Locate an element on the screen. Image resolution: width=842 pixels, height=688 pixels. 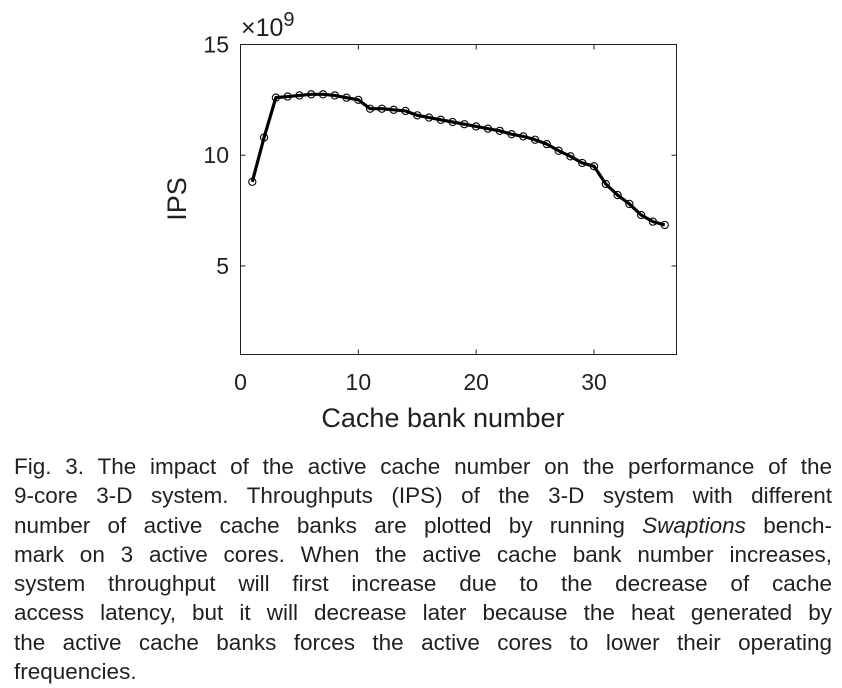
y-axis-label: IPS is located at coordinates (177, 199).